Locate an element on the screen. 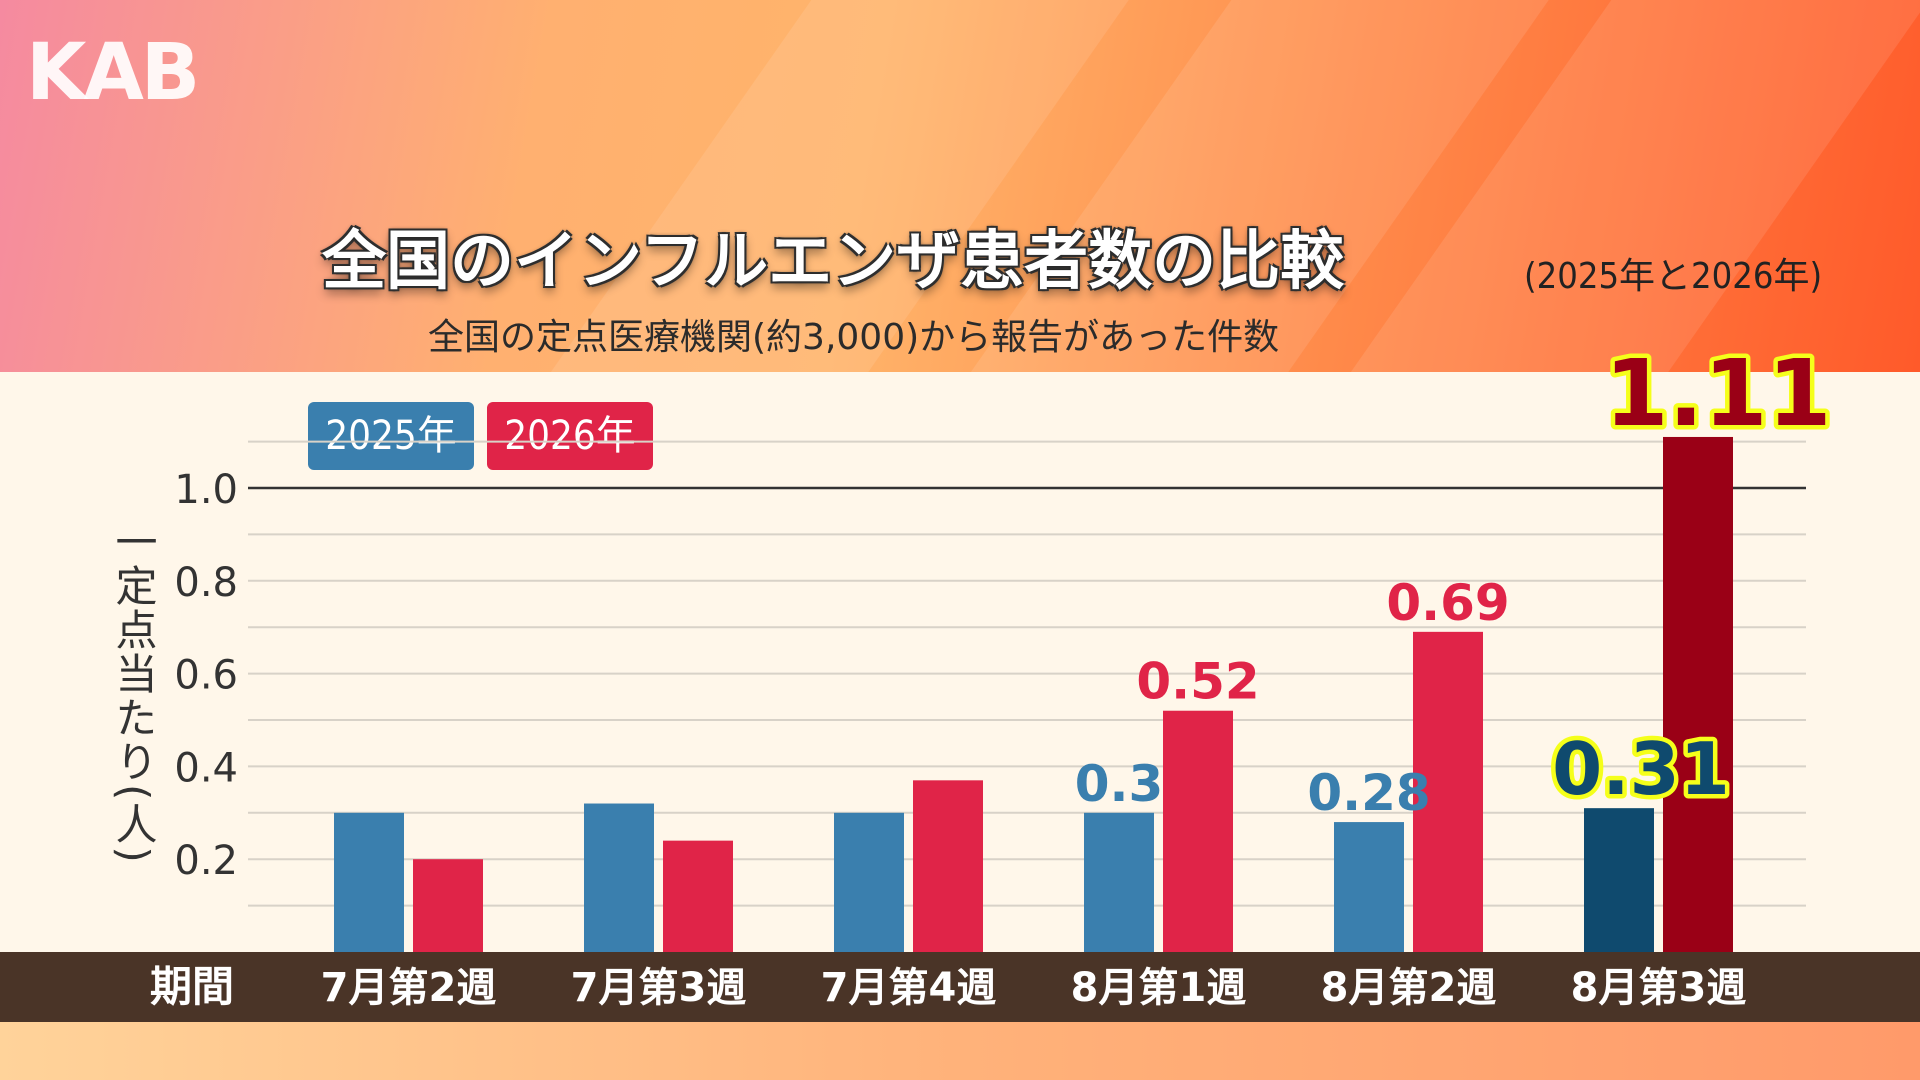  x-axis-label: 期間 is located at coordinates (192, 986).